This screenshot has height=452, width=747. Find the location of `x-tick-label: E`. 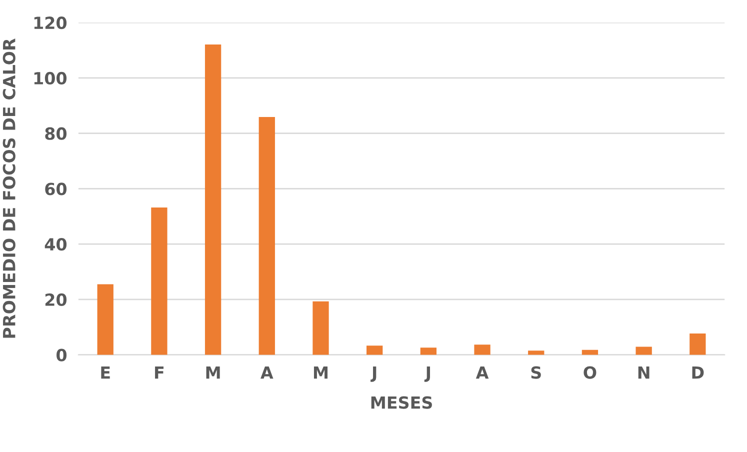

x-tick-label: E is located at coordinates (105, 372).